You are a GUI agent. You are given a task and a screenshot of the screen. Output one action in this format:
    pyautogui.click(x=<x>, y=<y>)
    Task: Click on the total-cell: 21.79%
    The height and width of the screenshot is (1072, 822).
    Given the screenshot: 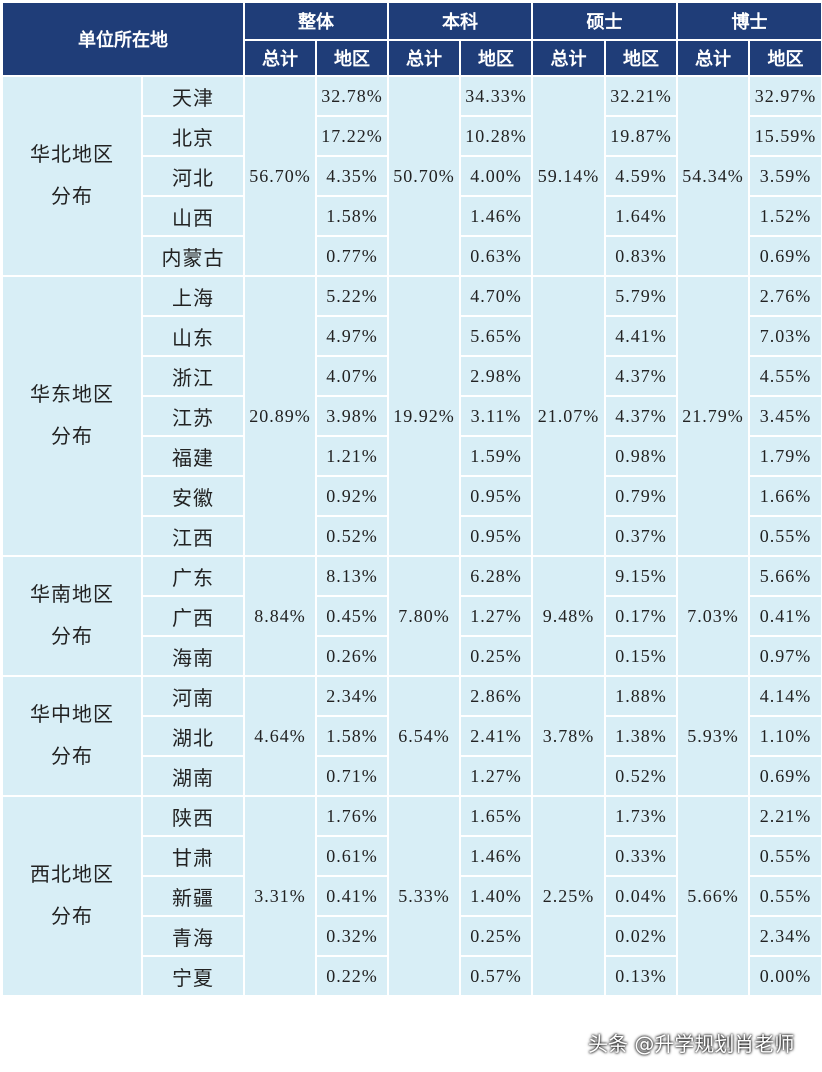 What is the action you would take?
    pyautogui.click(x=713, y=416)
    